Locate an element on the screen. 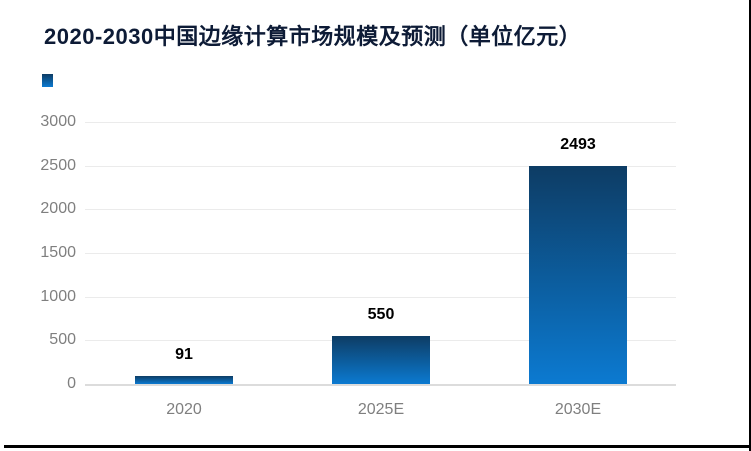 The height and width of the screenshot is (451, 751). x-axis-category-label: 2030E is located at coordinates (578, 409).